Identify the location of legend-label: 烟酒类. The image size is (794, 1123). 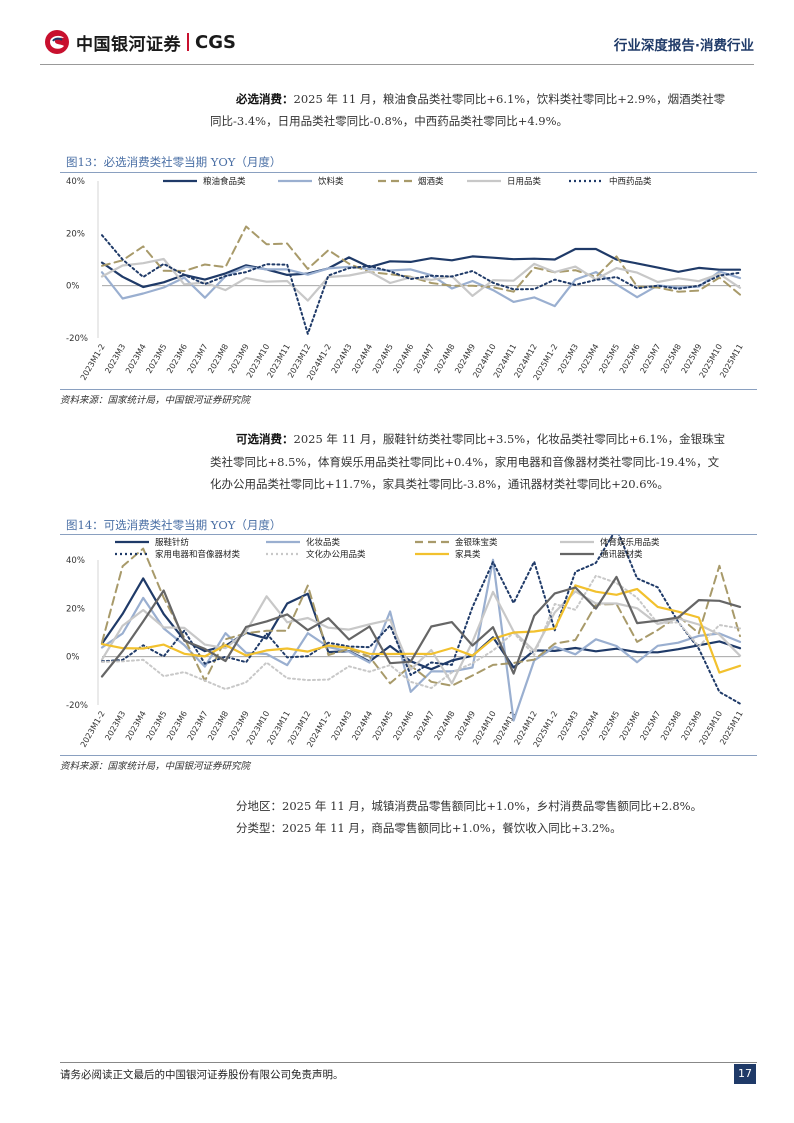
(431, 181).